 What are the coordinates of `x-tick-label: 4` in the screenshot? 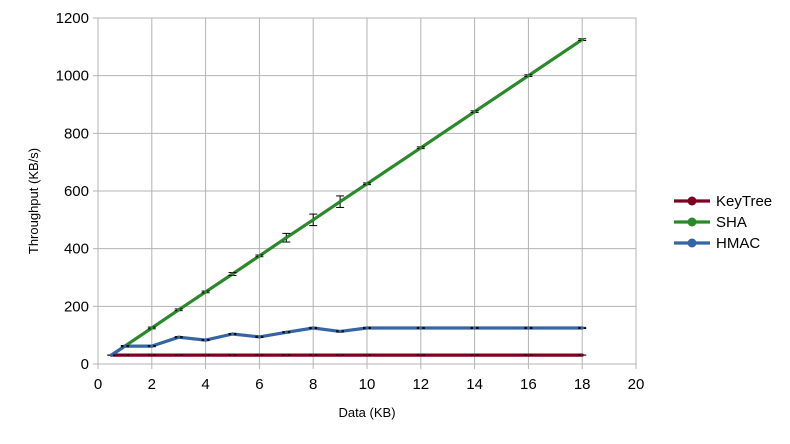 It's located at (205, 384).